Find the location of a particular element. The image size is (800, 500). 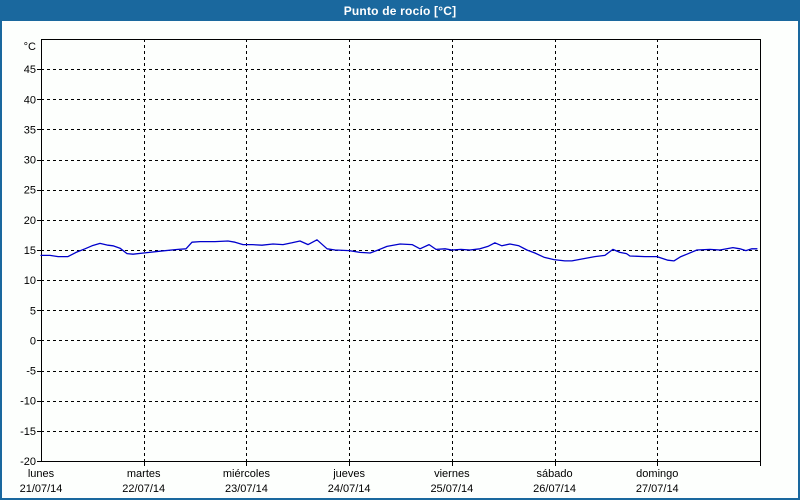

x-day-name: jueves is located at coordinates (348, 474).